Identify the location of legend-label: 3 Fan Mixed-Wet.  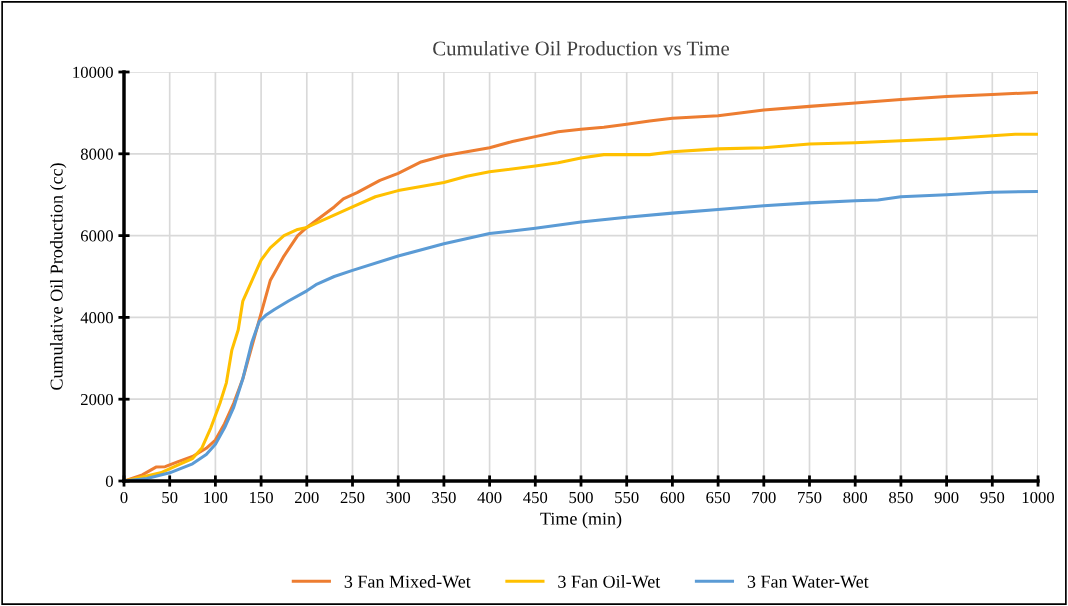
(407, 581).